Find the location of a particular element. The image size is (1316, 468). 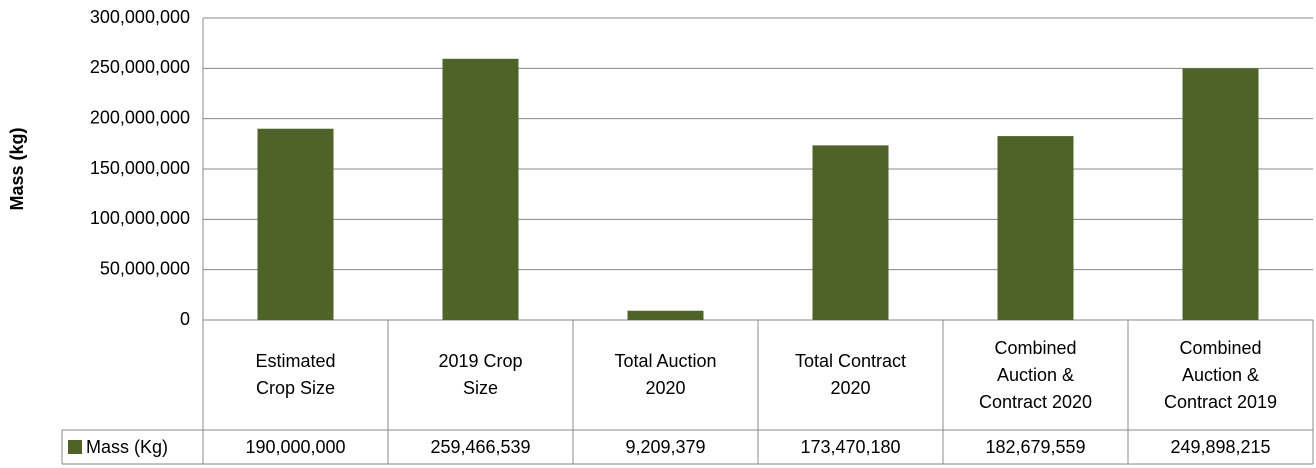

legend-swatch is located at coordinates (75, 447).